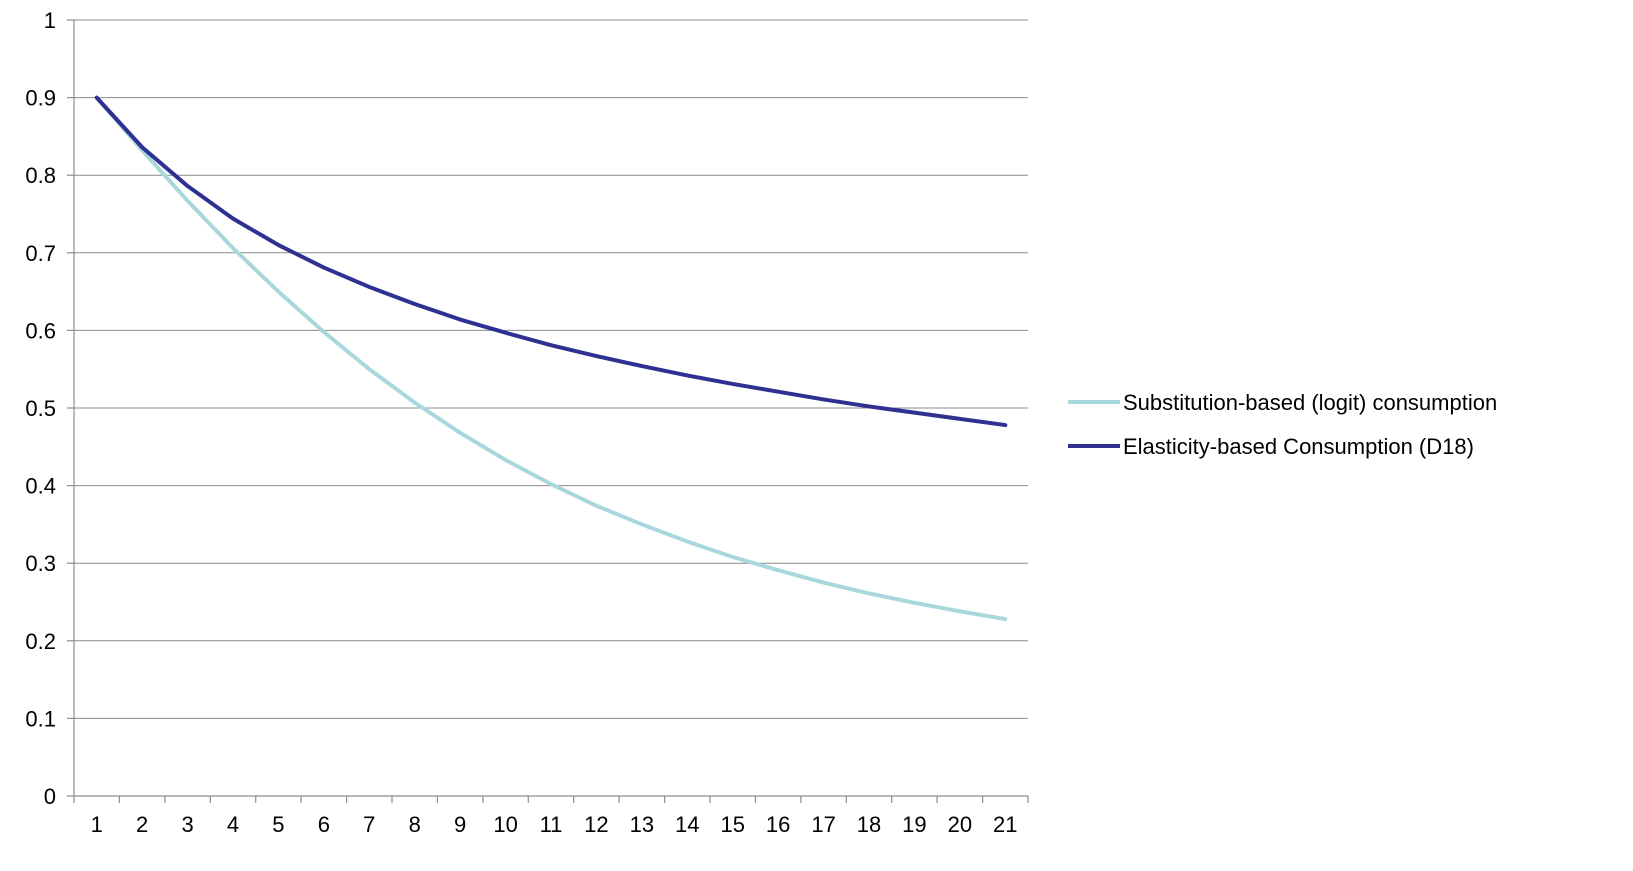 The width and height of the screenshot is (1633, 871). What do you see at coordinates (97, 824) in the screenshot?
I see `x-tick-label: 1` at bounding box center [97, 824].